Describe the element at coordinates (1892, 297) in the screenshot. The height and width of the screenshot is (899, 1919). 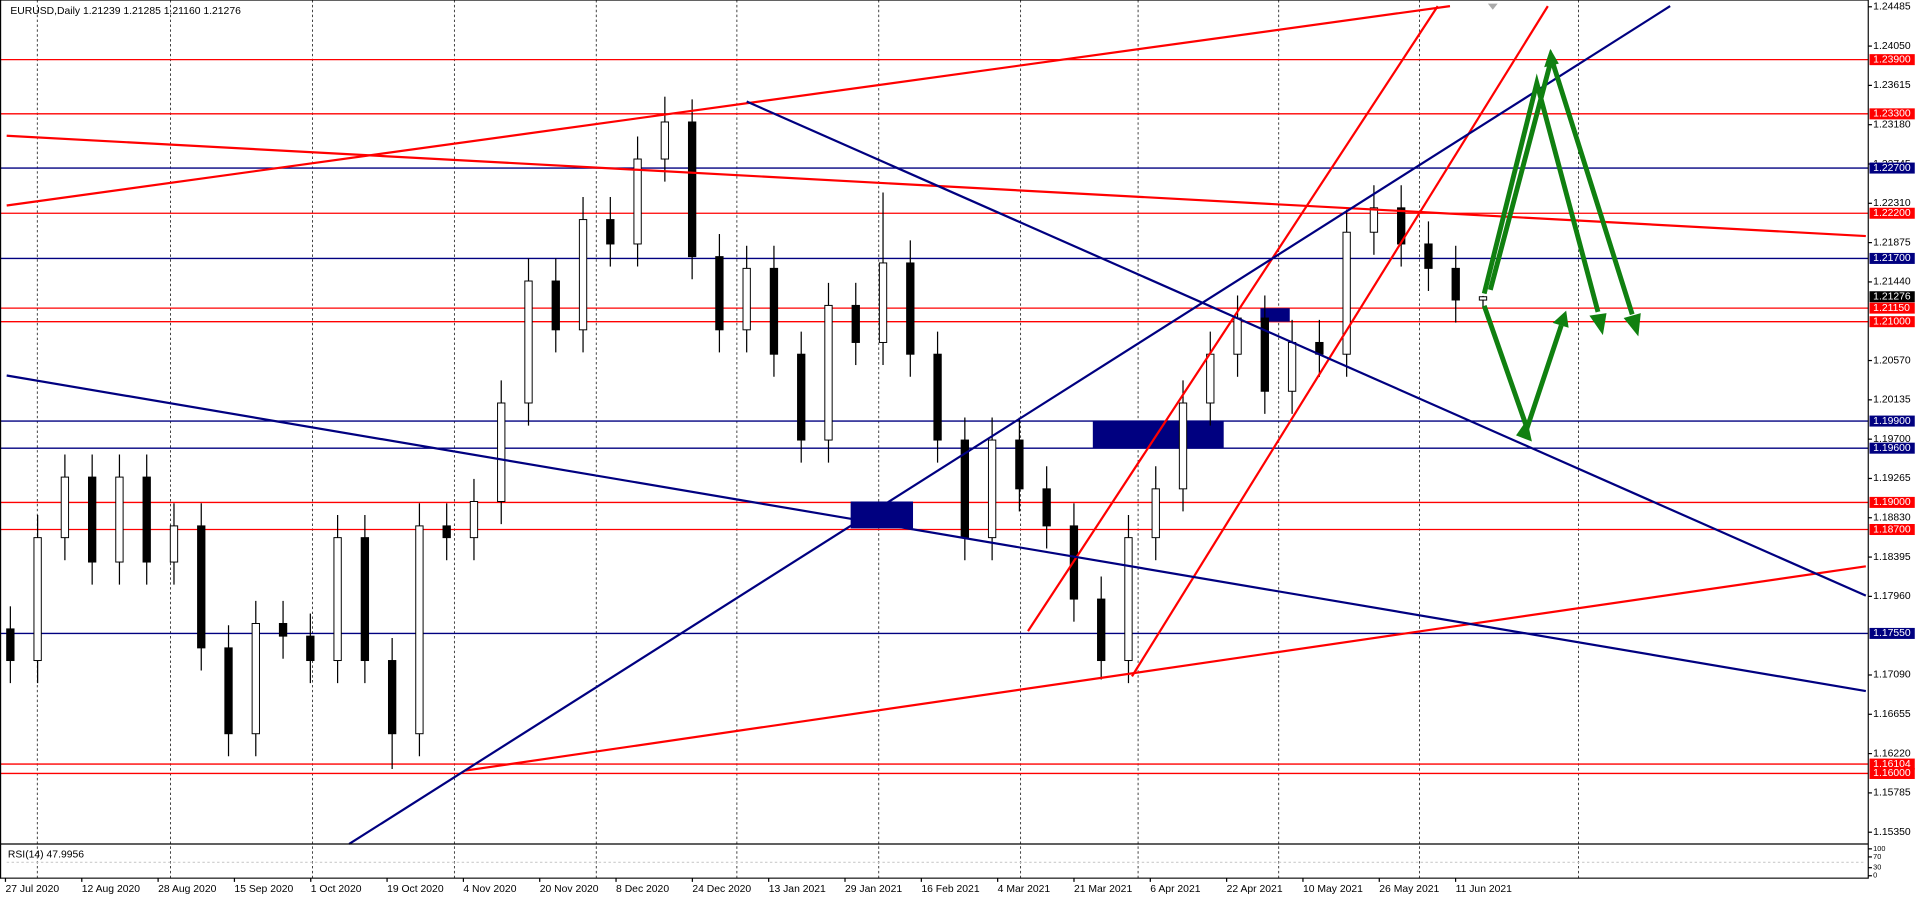
I see `price-tag` at that location.